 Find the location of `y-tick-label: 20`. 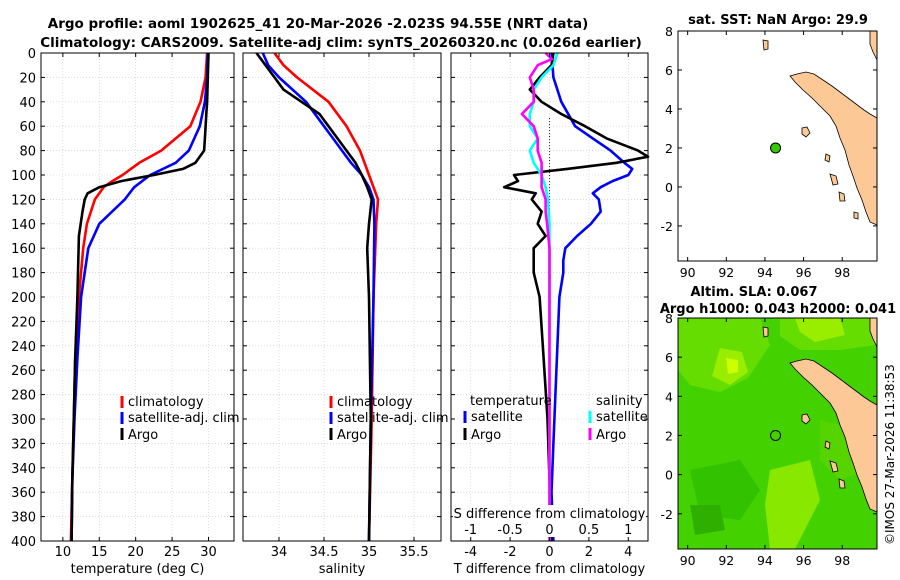

y-tick-label: 20 is located at coordinates (27, 78).